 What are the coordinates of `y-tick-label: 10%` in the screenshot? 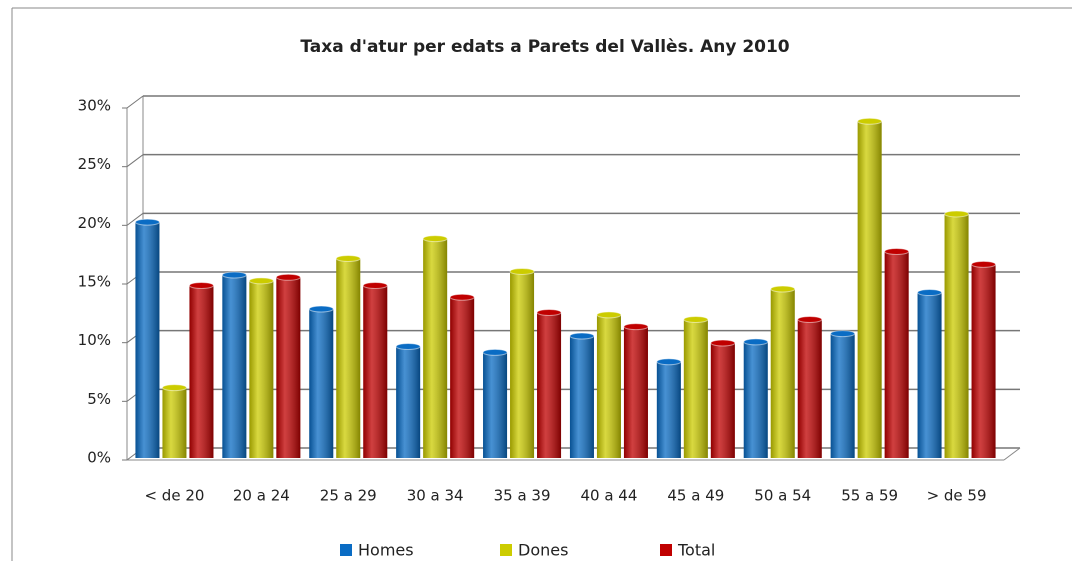 It's located at (94, 340).